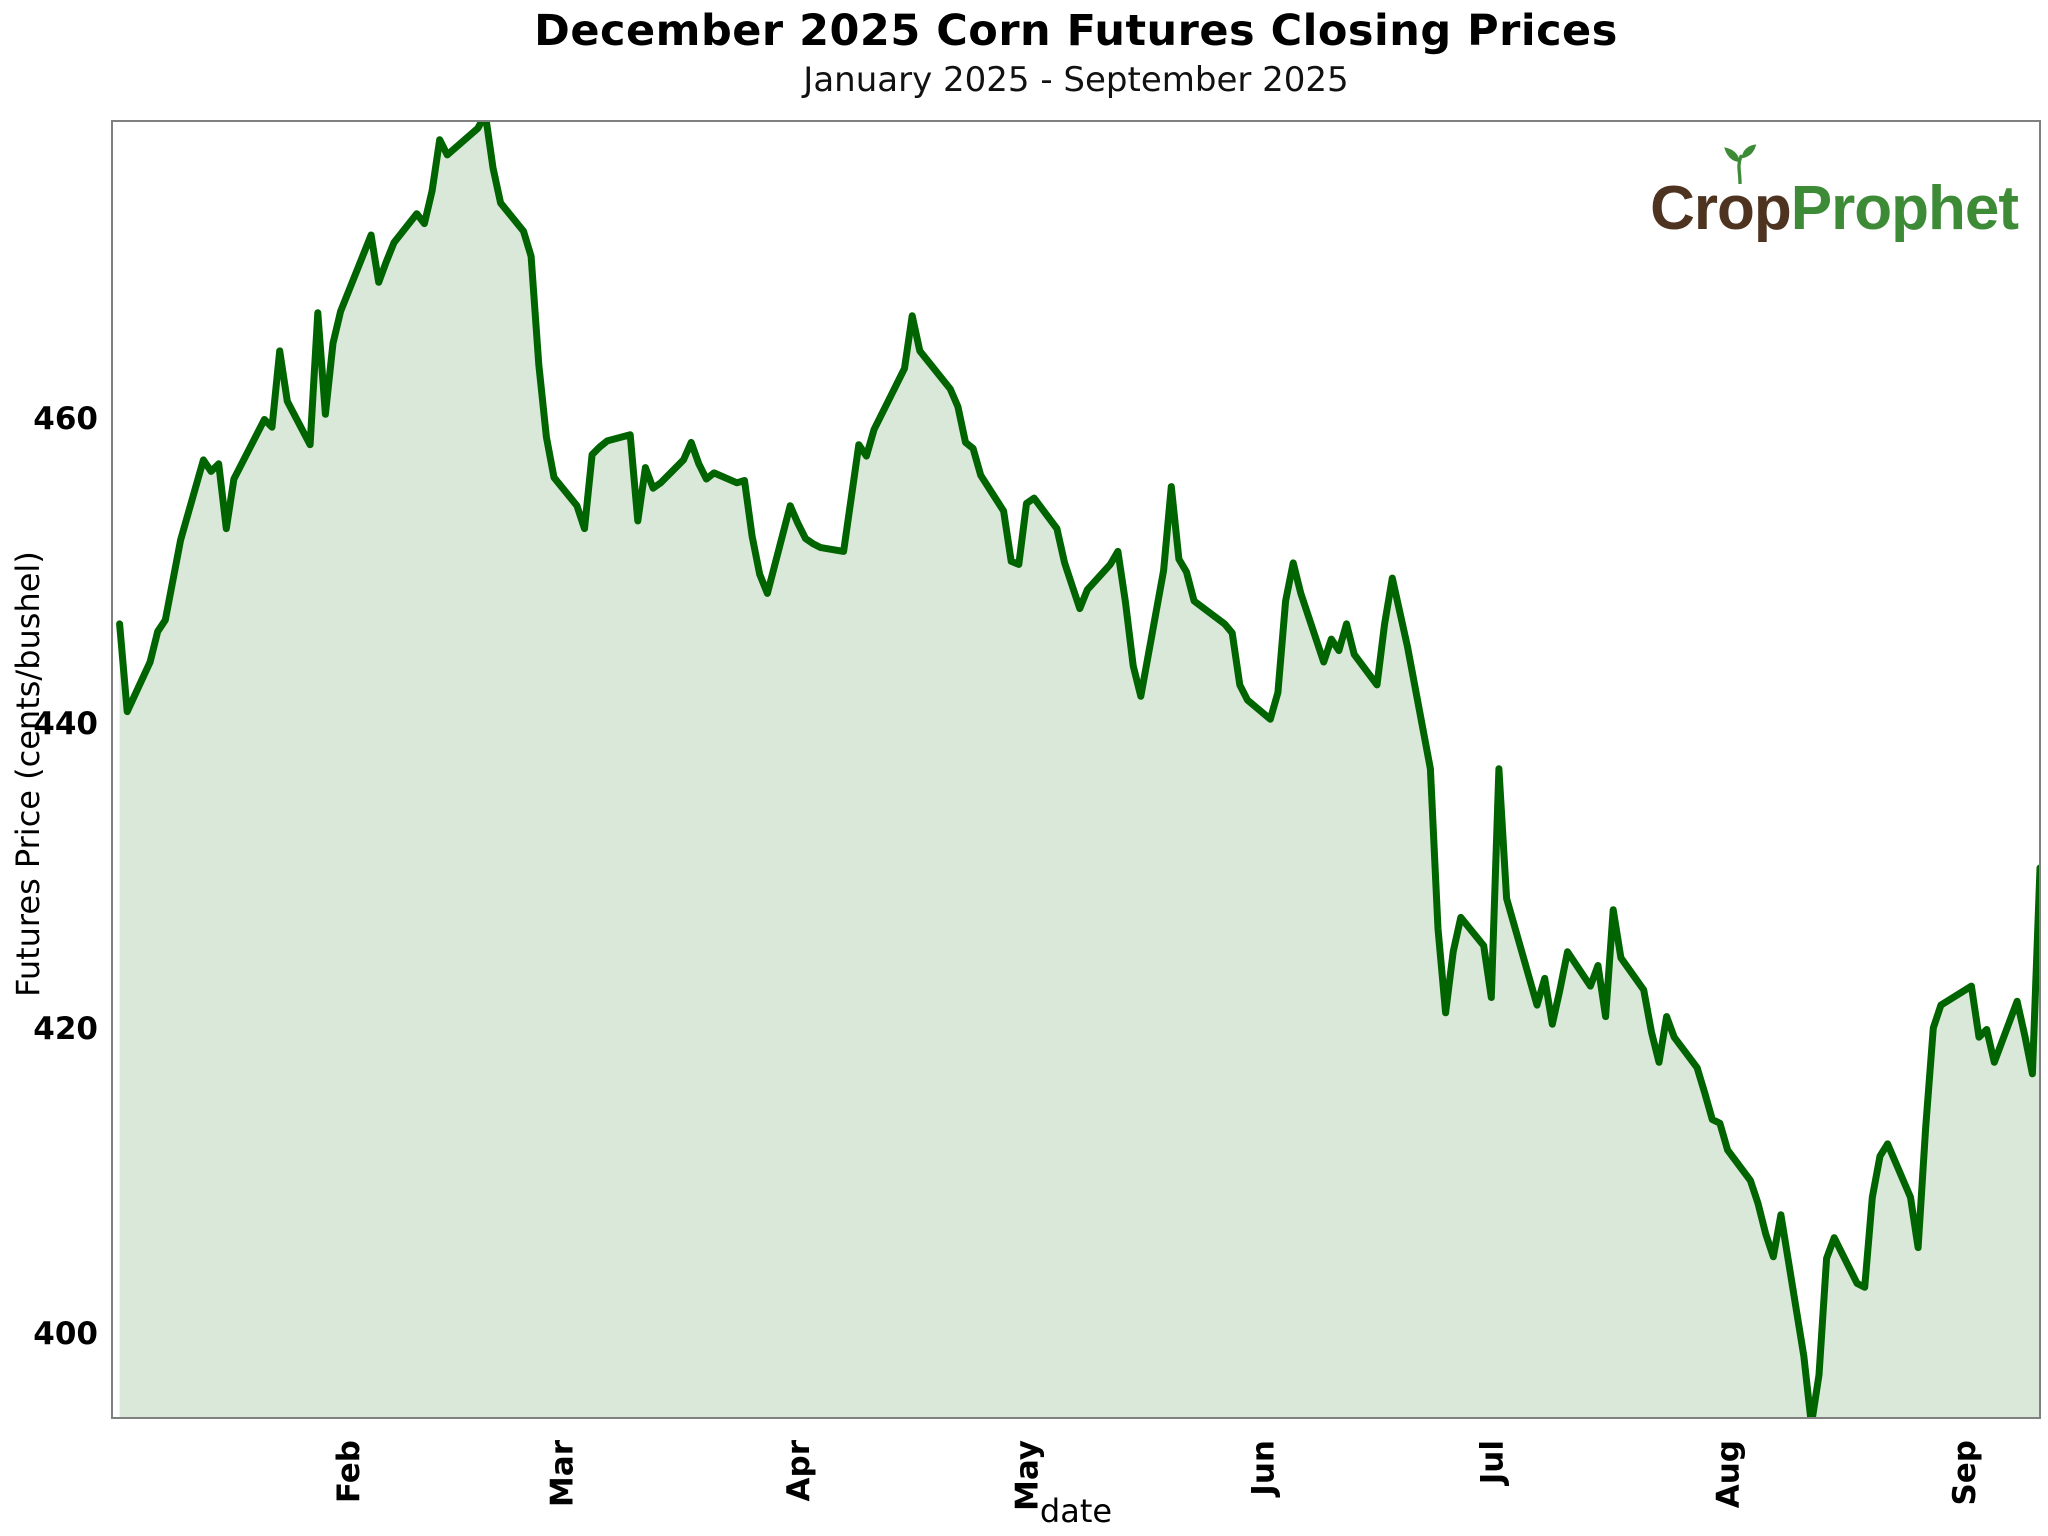  What do you see at coordinates (1772, 208) in the screenshot?
I see `logo-text-p: p` at bounding box center [1772, 208].